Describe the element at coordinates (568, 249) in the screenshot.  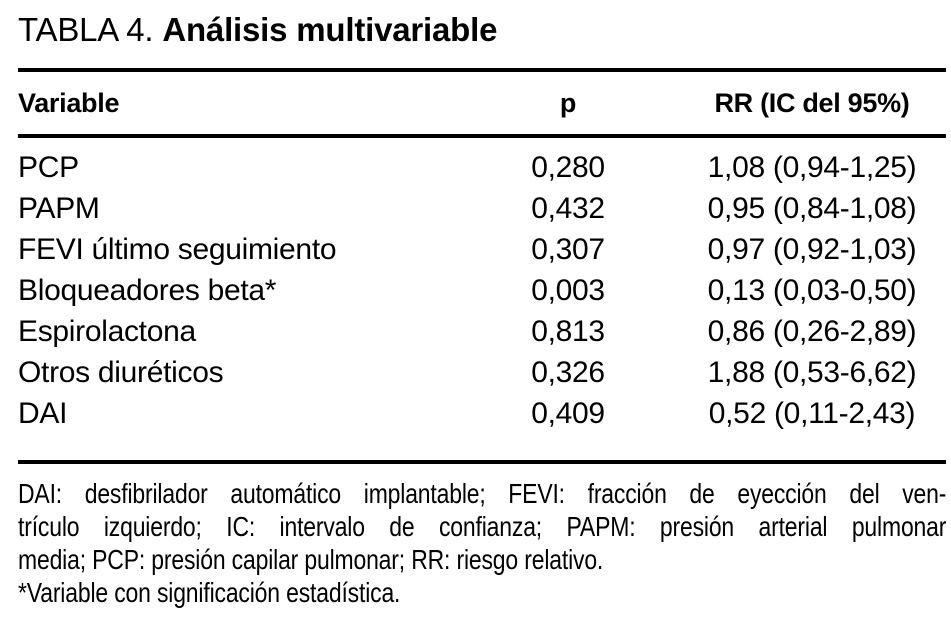
I see `p-value-cell: 0,307` at that location.